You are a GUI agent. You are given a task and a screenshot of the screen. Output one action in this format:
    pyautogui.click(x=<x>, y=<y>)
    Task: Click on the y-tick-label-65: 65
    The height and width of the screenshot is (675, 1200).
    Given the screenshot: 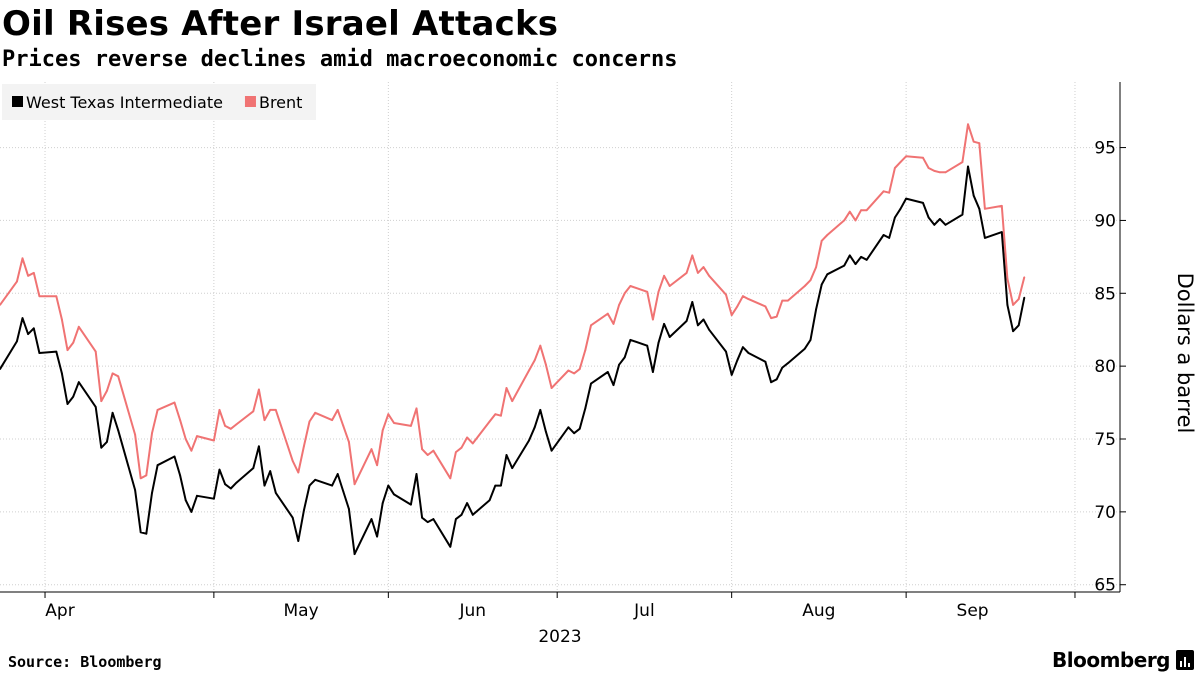 What is the action you would take?
    pyautogui.click(x=1105, y=586)
    